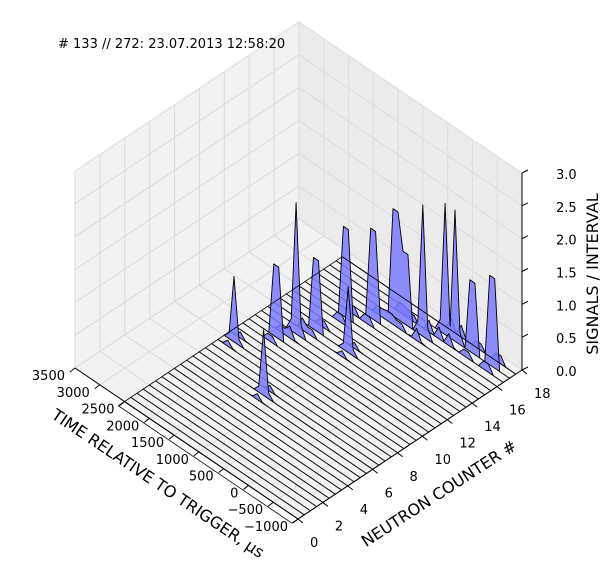 The width and height of the screenshot is (612, 562). Describe the element at coordinates (171, 44) in the screenshot. I see `chart-title: # 133 // 272: 23.07.2013 12:58:20` at that location.